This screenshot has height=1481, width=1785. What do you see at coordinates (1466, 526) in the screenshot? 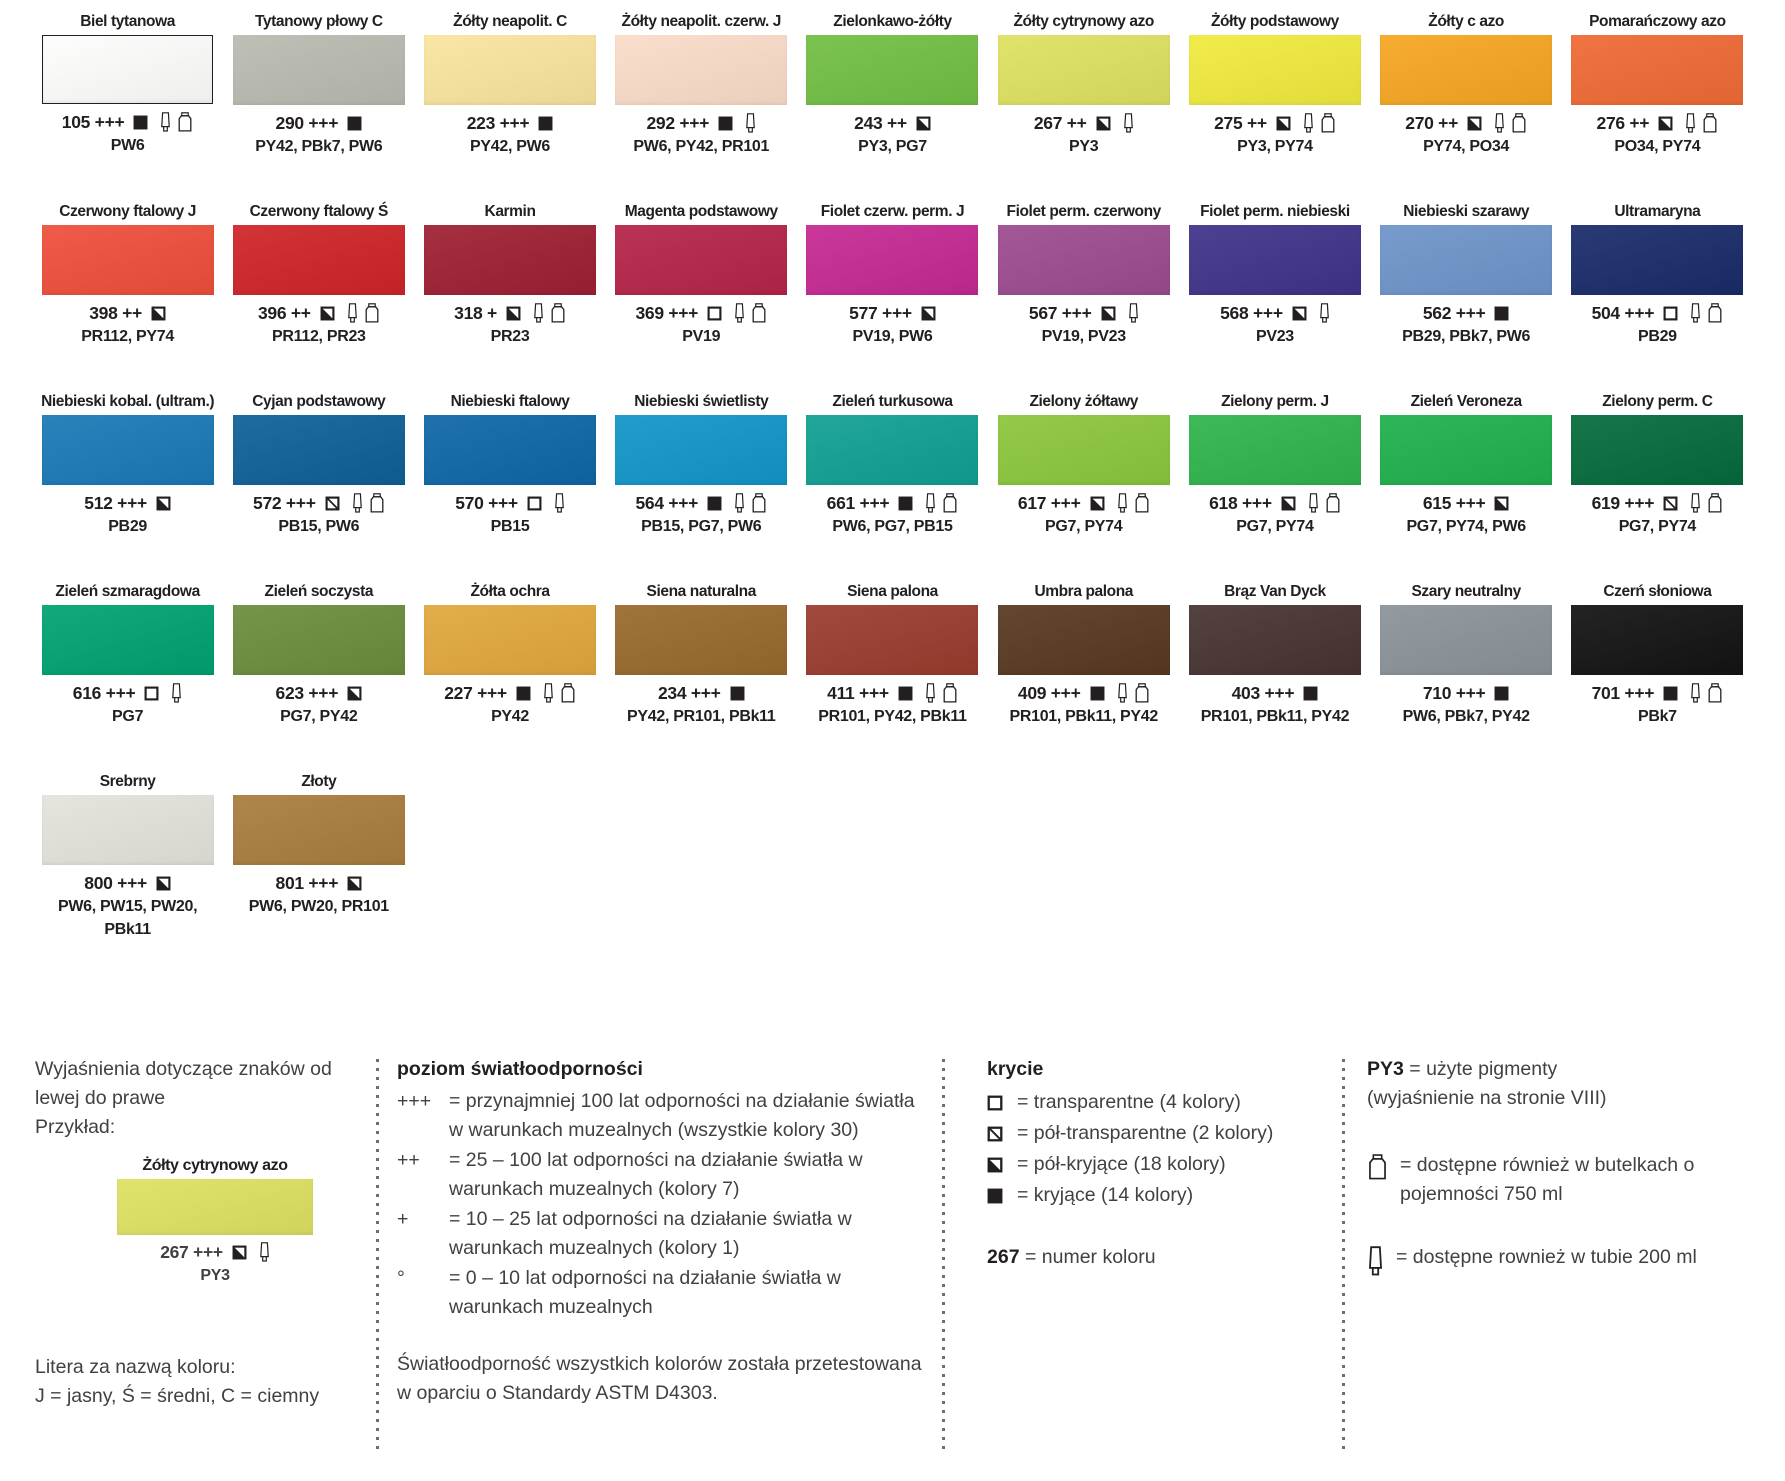
I see `pigment-codes: PG7, PY74, PW6` at bounding box center [1466, 526].